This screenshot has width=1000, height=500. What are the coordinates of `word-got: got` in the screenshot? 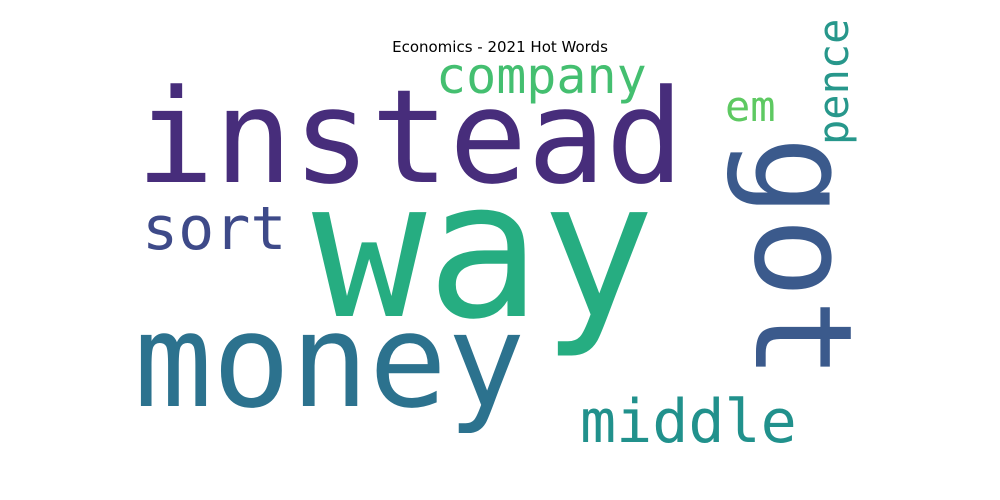 It's located at (802, 258).